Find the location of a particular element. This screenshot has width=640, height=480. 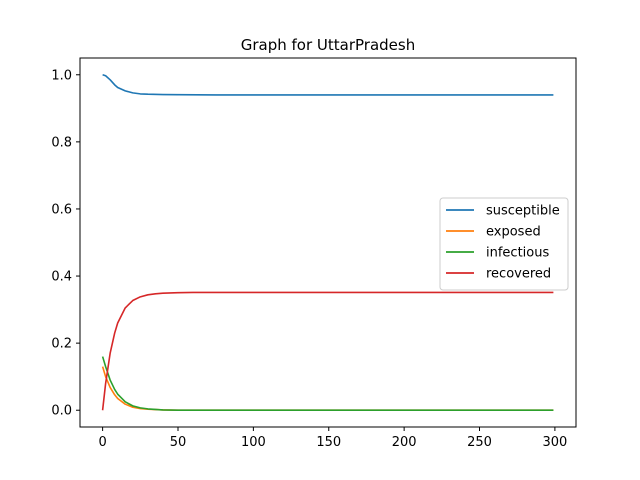

y-tick-label: 0.0 is located at coordinates (61, 411).